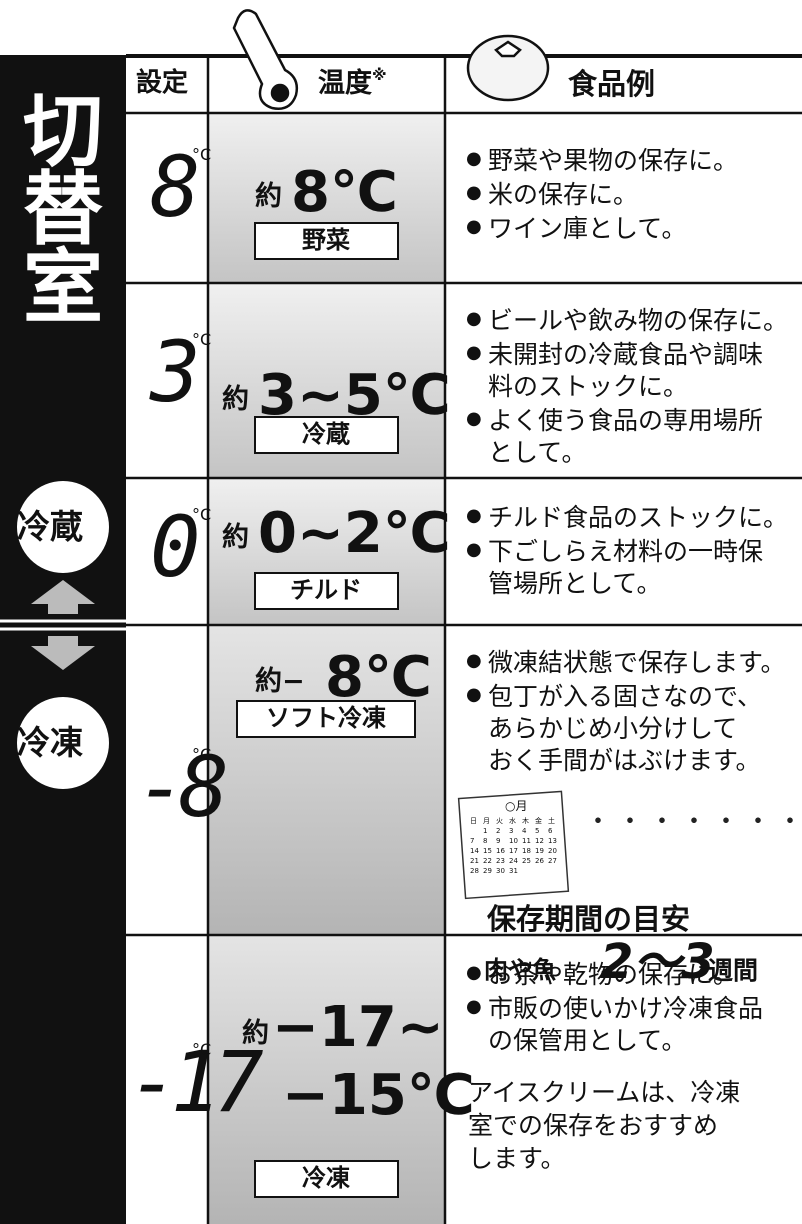 This screenshot has height=1224, width=802. What do you see at coordinates (625, 696) in the screenshot?
I see `food-text: 包丁が入る固さなので、` at bounding box center [625, 696].